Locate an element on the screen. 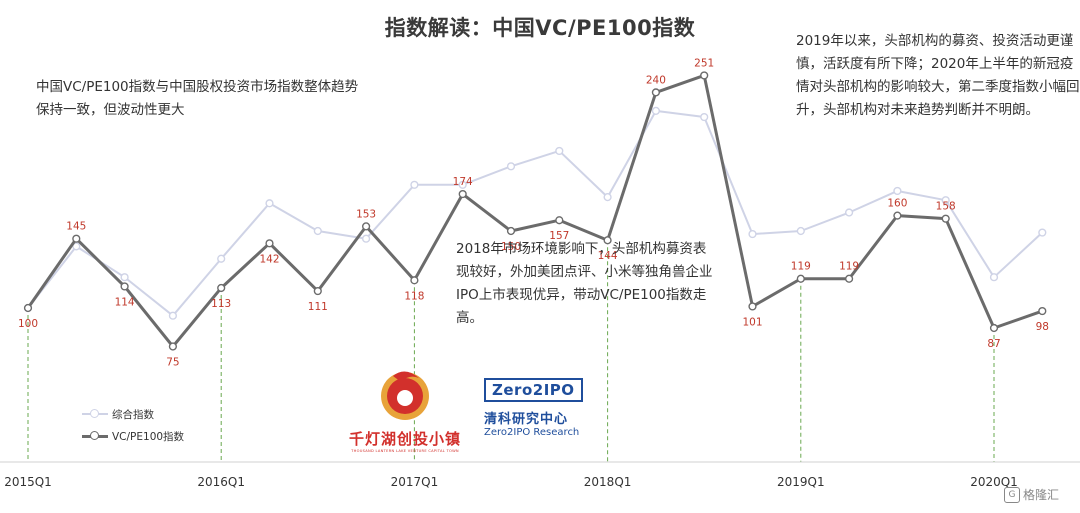 This screenshot has width=1080, height=513. point-vcpe-2017Q3 is located at coordinates (511, 231).